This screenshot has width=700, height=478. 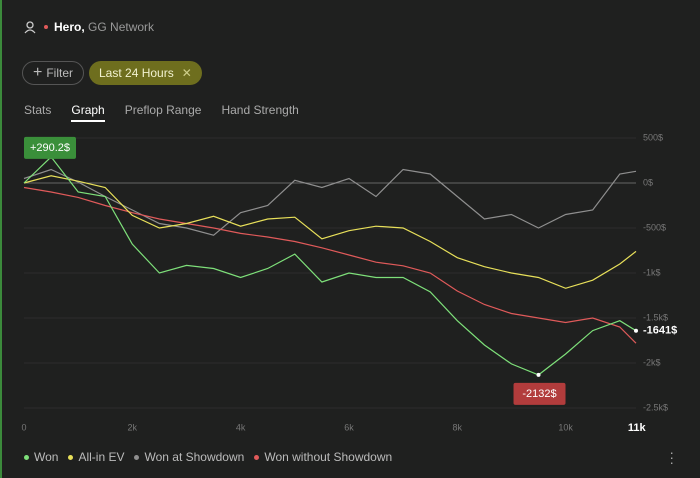 I want to click on more-menu: · · ·, so click(x=671, y=457).